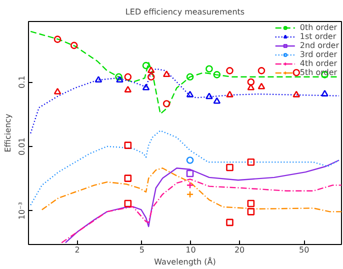 The width and height of the screenshot is (343, 269). What do you see at coordinates (319, 27) in the screenshot?
I see `legend-label: 0th order` at bounding box center [319, 27].